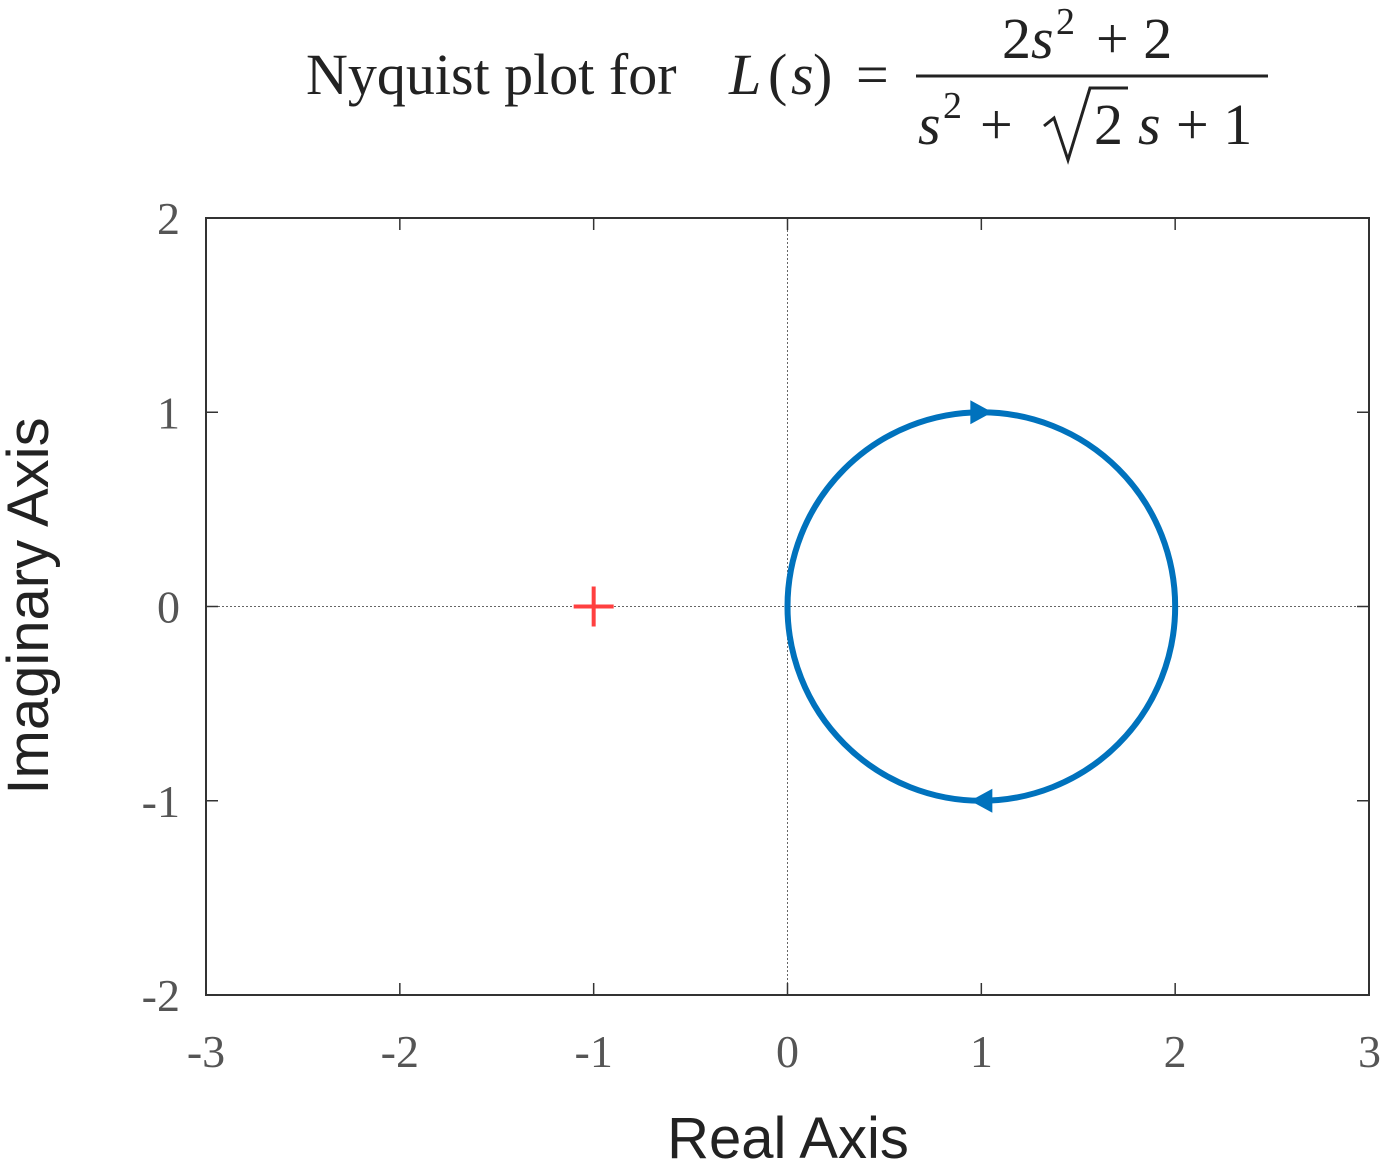 The image size is (1383, 1163). What do you see at coordinates (1108, 124) in the screenshot?
I see `denominator-radicand: 2` at bounding box center [1108, 124].